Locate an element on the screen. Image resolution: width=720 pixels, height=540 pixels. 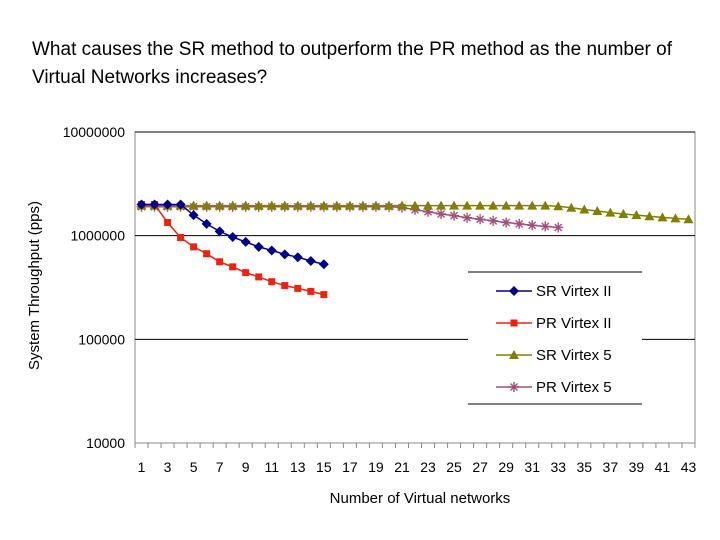
x-tick-label: 9 is located at coordinates (246, 467).